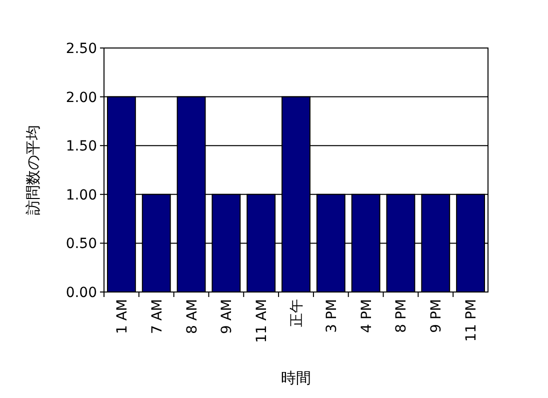  What do you see at coordinates (81, 146) in the screenshot?
I see `y-tick-label: 1.50` at bounding box center [81, 146].